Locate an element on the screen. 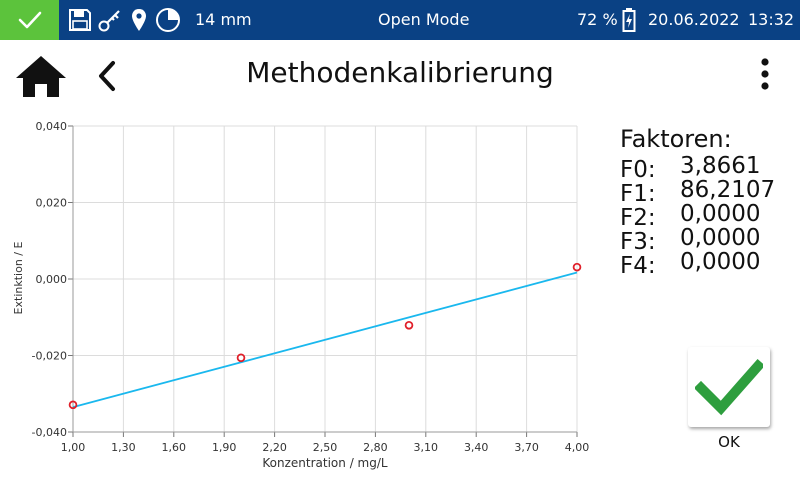 The height and width of the screenshot is (480, 800). factor-row: F3: 0,0000 is located at coordinates (710, 239).